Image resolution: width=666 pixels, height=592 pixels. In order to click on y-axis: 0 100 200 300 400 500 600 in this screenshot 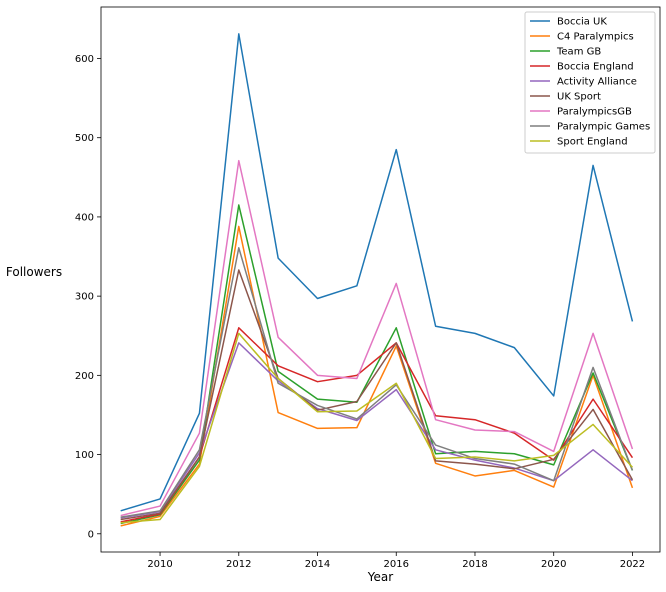, I will do `click(88, 297)`.